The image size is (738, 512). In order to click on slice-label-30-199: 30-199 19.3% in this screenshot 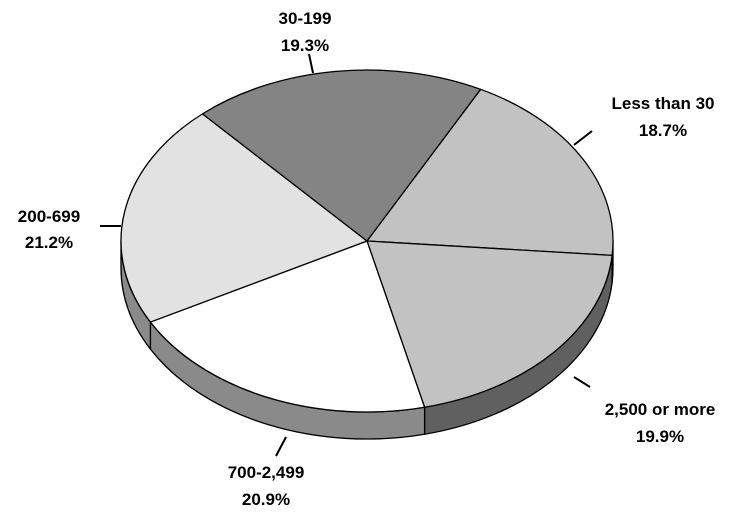, I will do `click(305, 32)`.